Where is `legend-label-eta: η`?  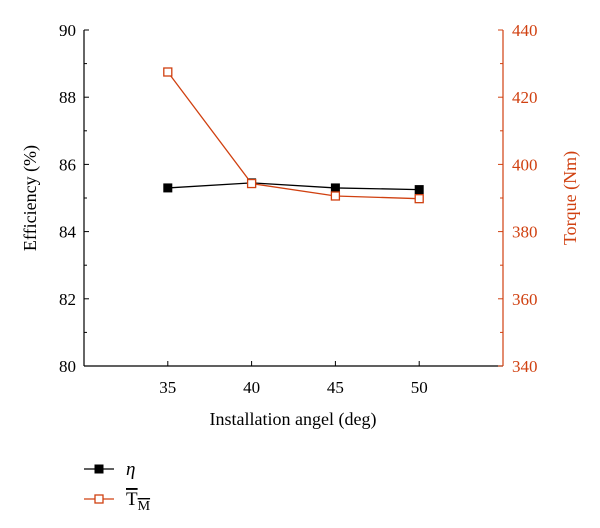
legend-label-eta: η is located at coordinates (130, 469).